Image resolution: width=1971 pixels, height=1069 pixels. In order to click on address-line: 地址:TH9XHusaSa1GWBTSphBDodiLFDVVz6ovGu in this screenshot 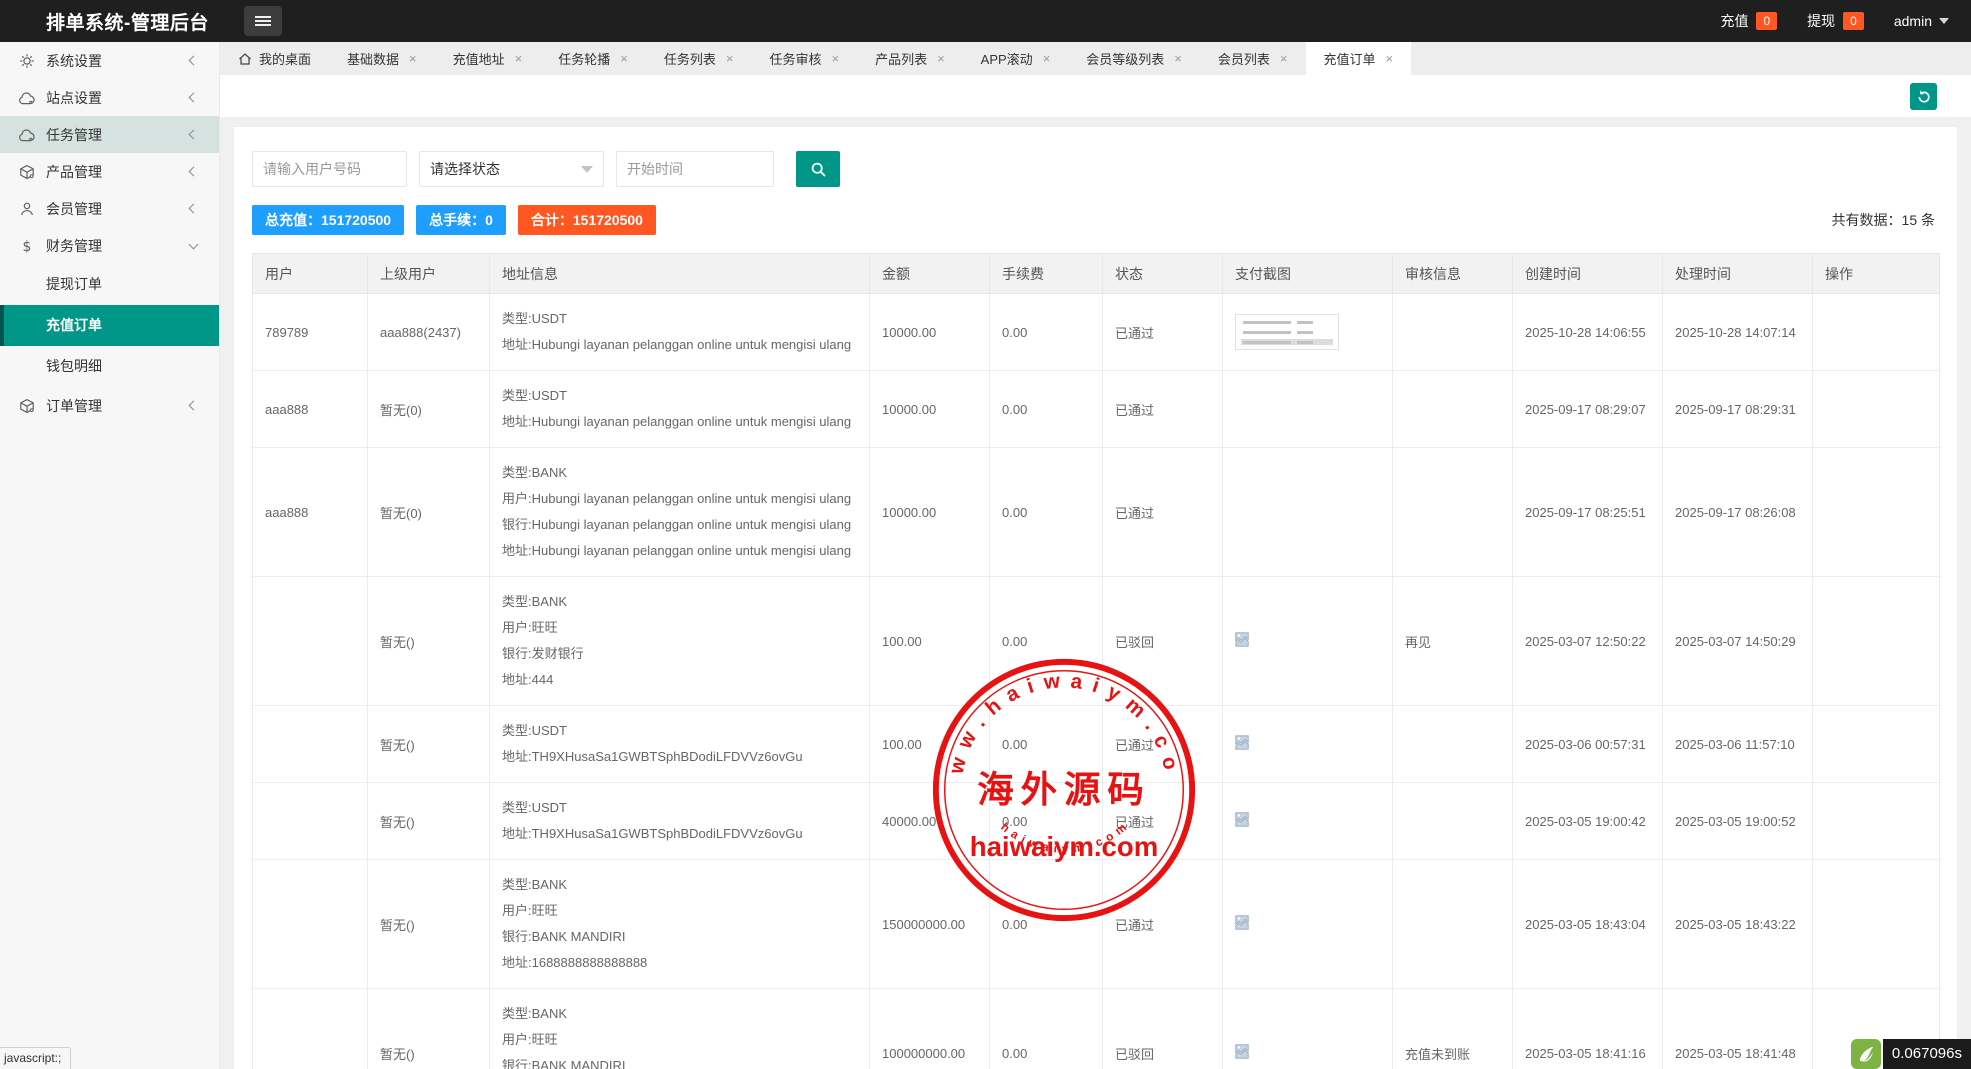, I will do `click(652, 756)`.